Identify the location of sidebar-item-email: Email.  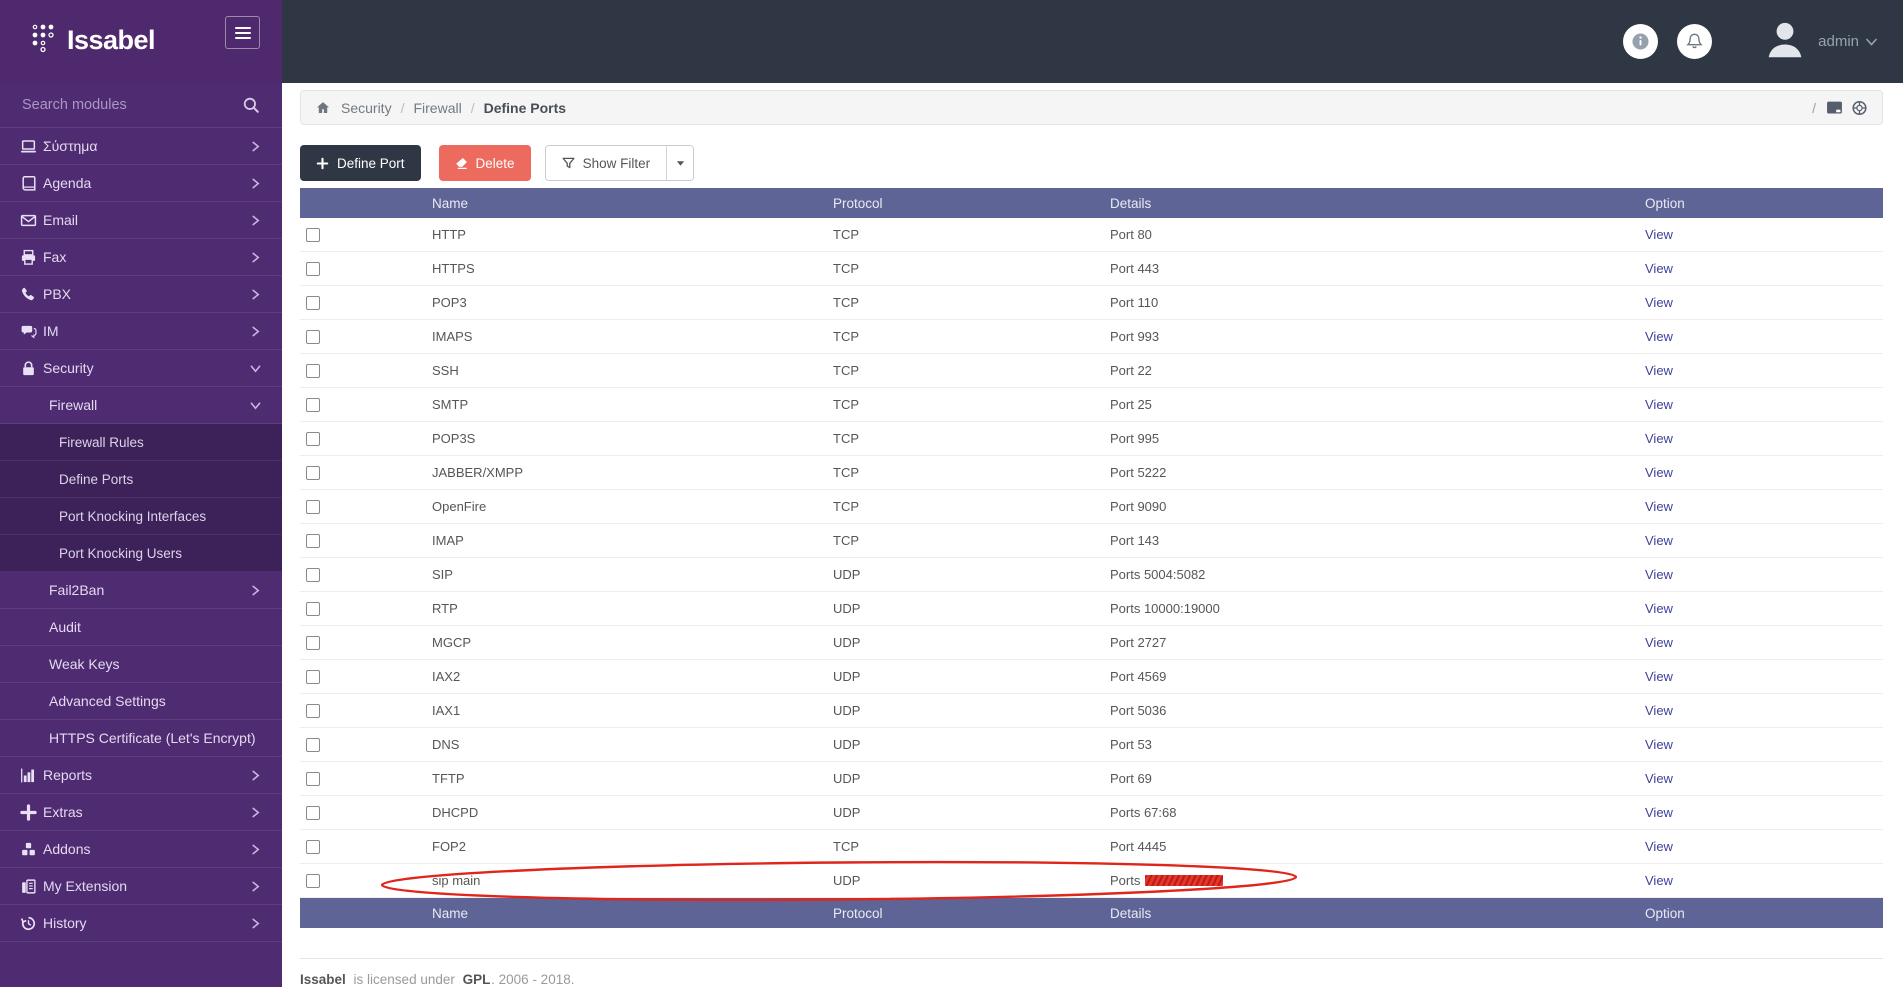
(141, 220).